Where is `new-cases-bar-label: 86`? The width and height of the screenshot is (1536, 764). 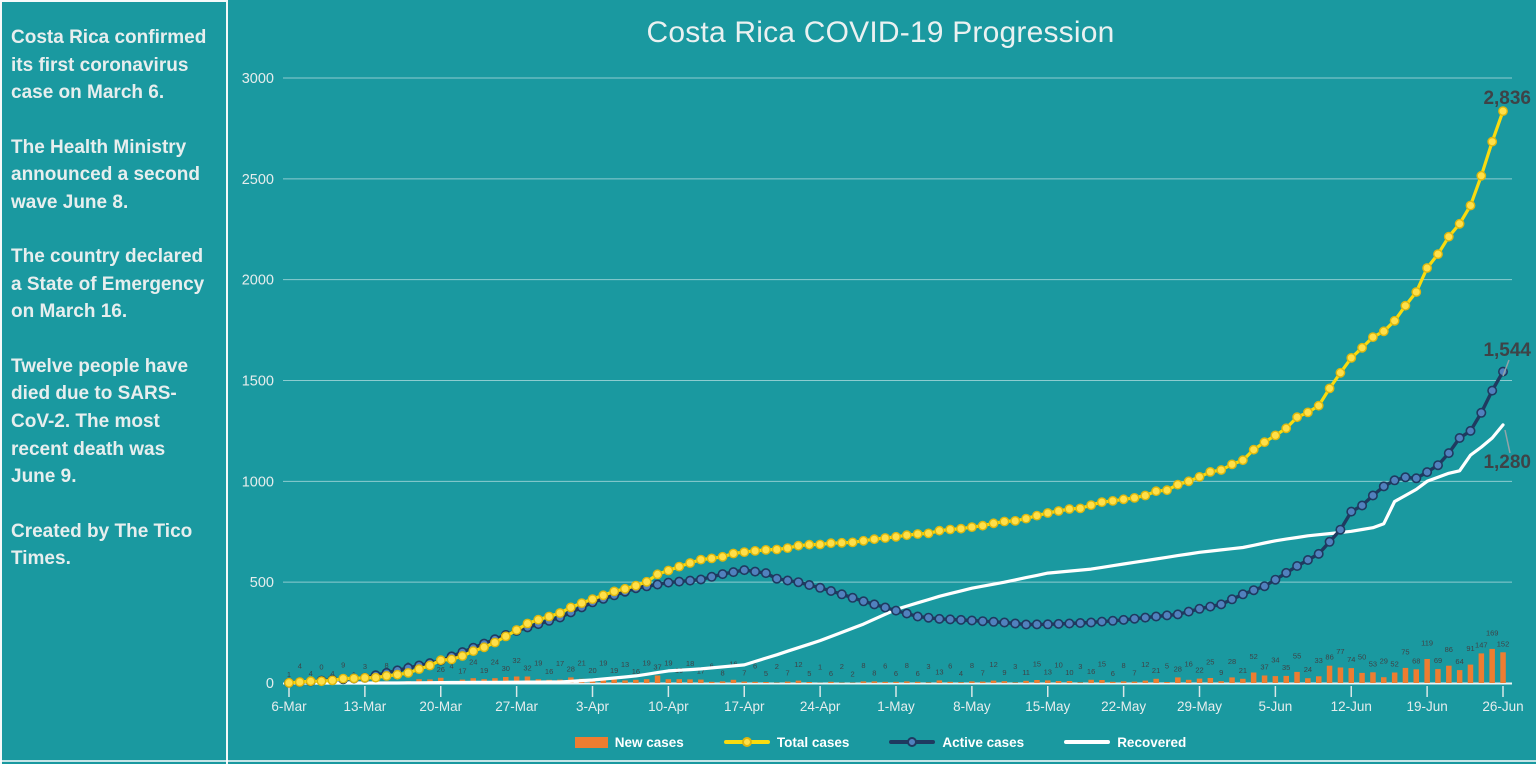
new-cases-bar-label: 86 is located at coordinates (1329, 657).